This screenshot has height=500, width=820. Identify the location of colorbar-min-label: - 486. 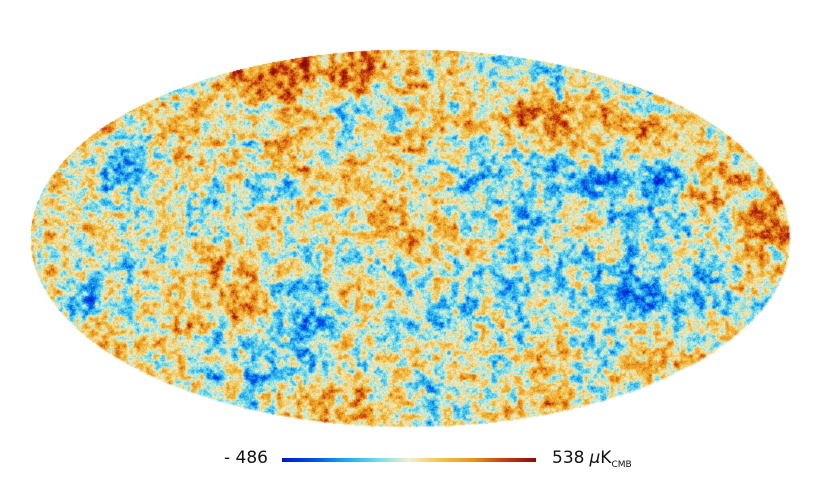
(246, 458).